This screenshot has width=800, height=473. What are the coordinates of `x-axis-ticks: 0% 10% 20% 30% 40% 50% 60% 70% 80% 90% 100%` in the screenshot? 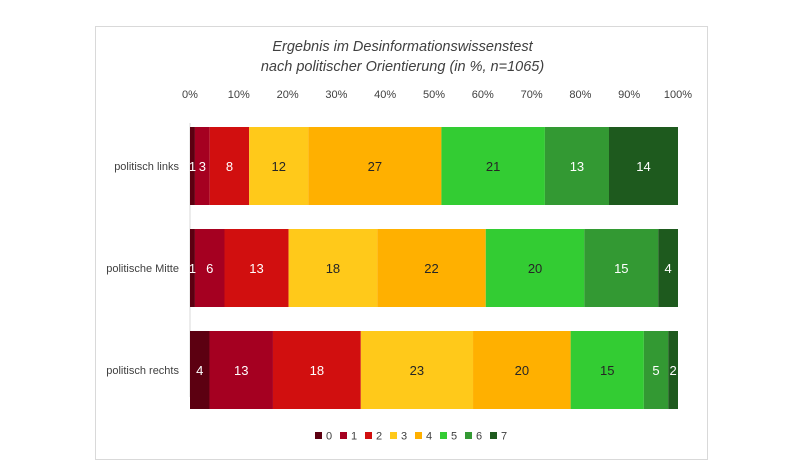 It's located at (437, 95).